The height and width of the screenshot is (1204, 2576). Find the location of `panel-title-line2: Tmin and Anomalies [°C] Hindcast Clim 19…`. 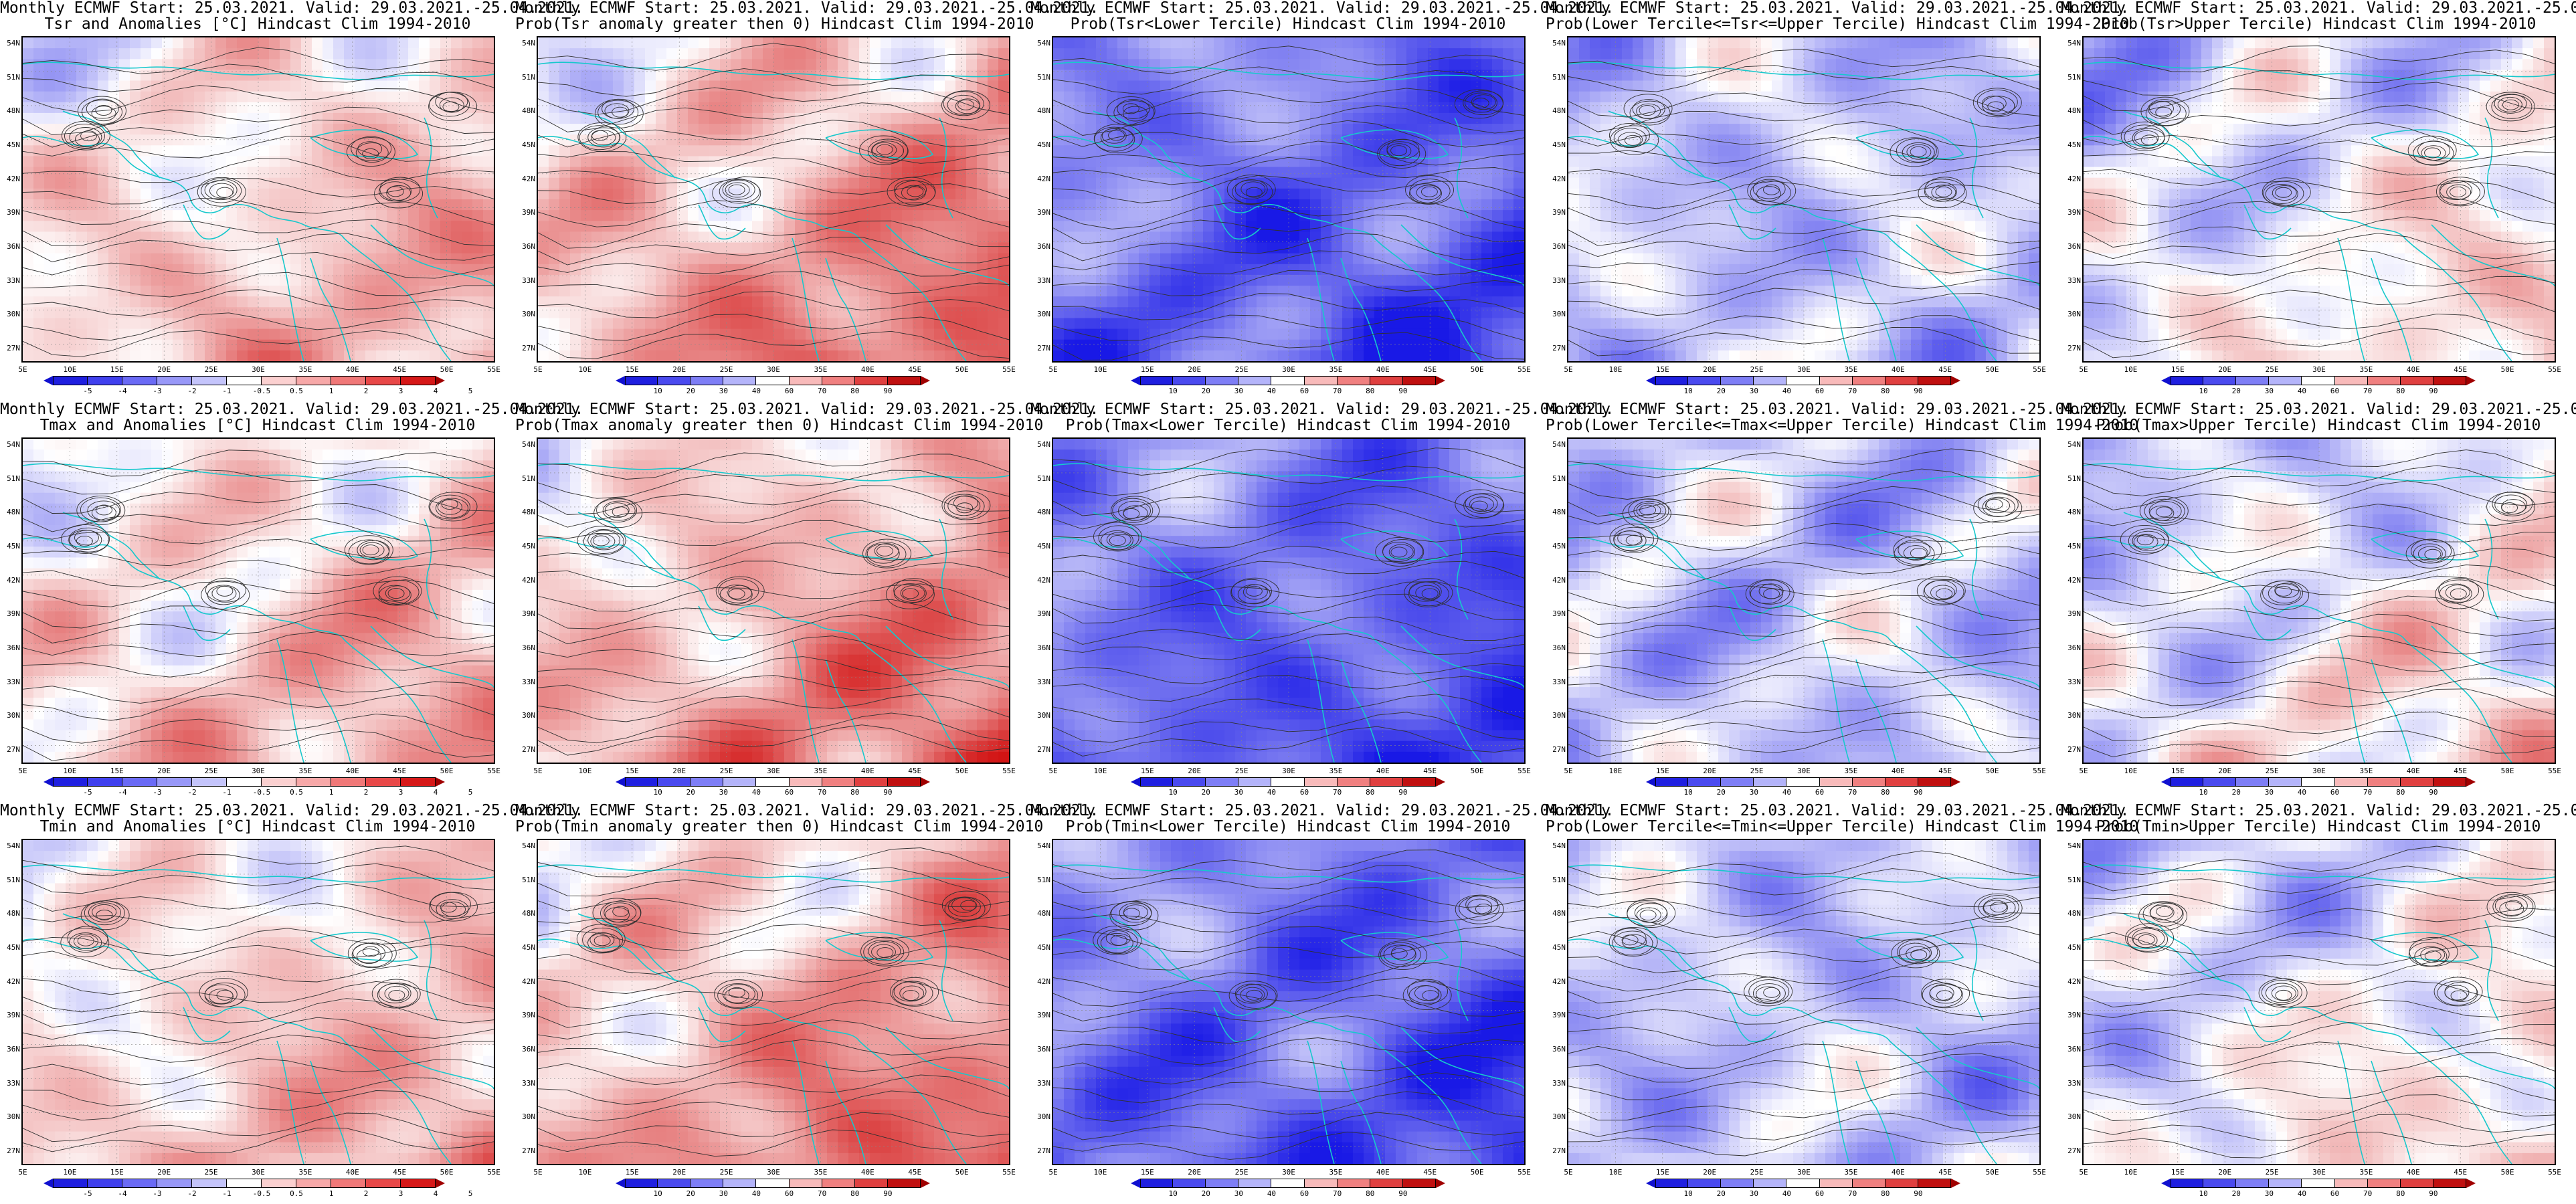

panel-title-line2: Tmin and Anomalies [°C] Hindcast Clim 19… is located at coordinates (257, 827).